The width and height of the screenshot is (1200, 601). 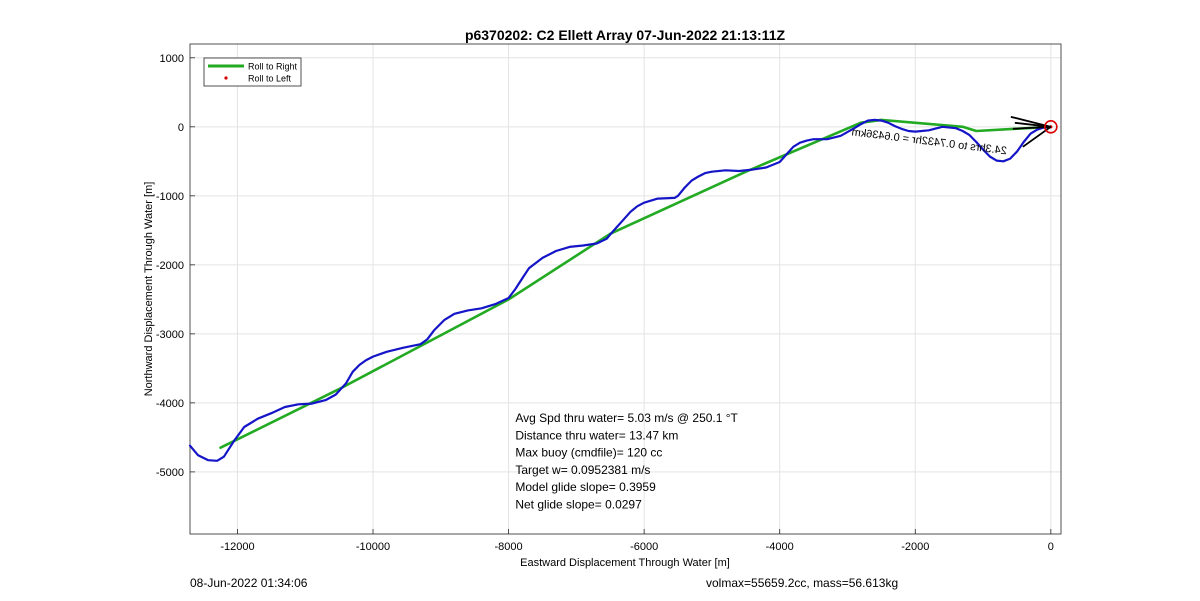 I want to click on legend: Roll to Right Roll to Left, so click(x=252, y=72).